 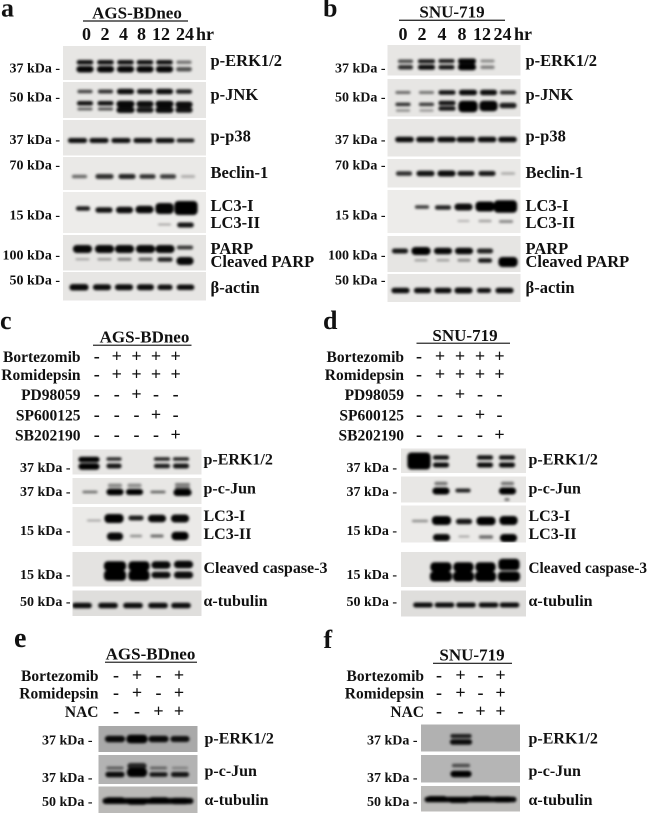 I want to click on svg-text: SP600125, so click(x=48, y=415).